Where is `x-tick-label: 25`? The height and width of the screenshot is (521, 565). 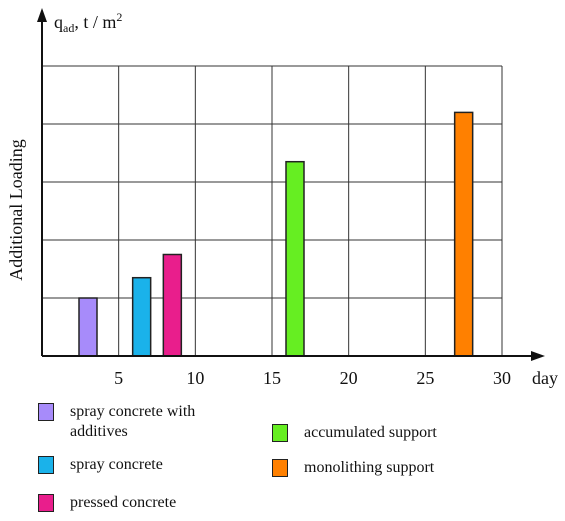 x-tick-label: 25 is located at coordinates (425, 378).